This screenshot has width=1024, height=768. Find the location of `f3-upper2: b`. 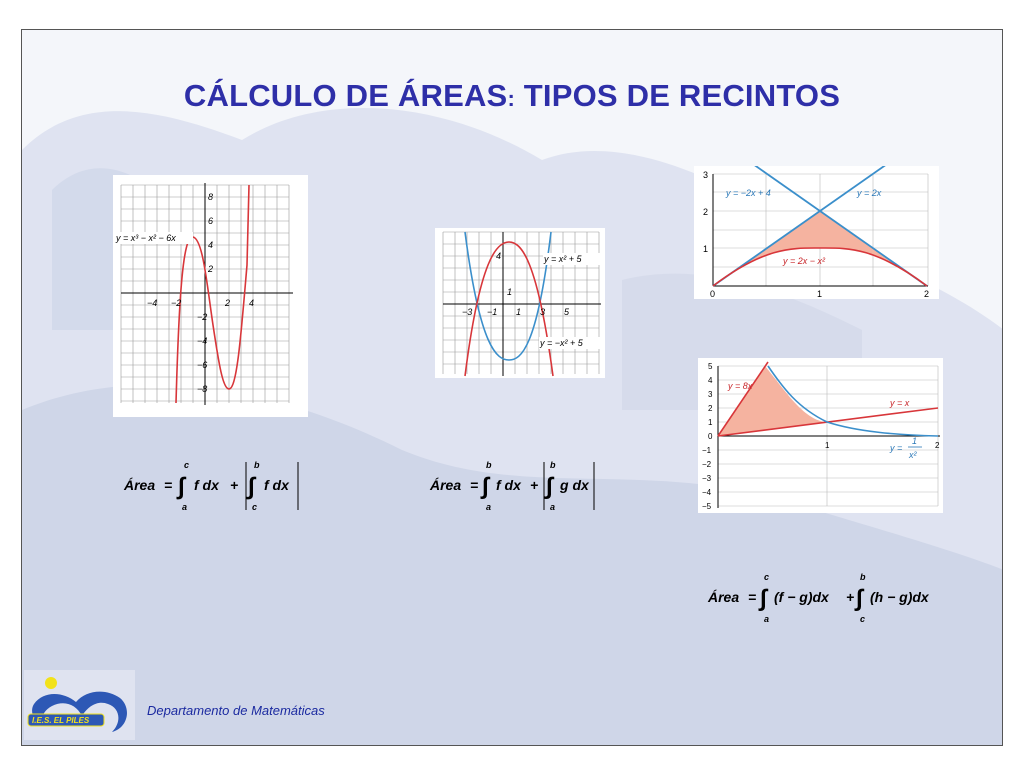

f3-upper2: b is located at coordinates (863, 577).